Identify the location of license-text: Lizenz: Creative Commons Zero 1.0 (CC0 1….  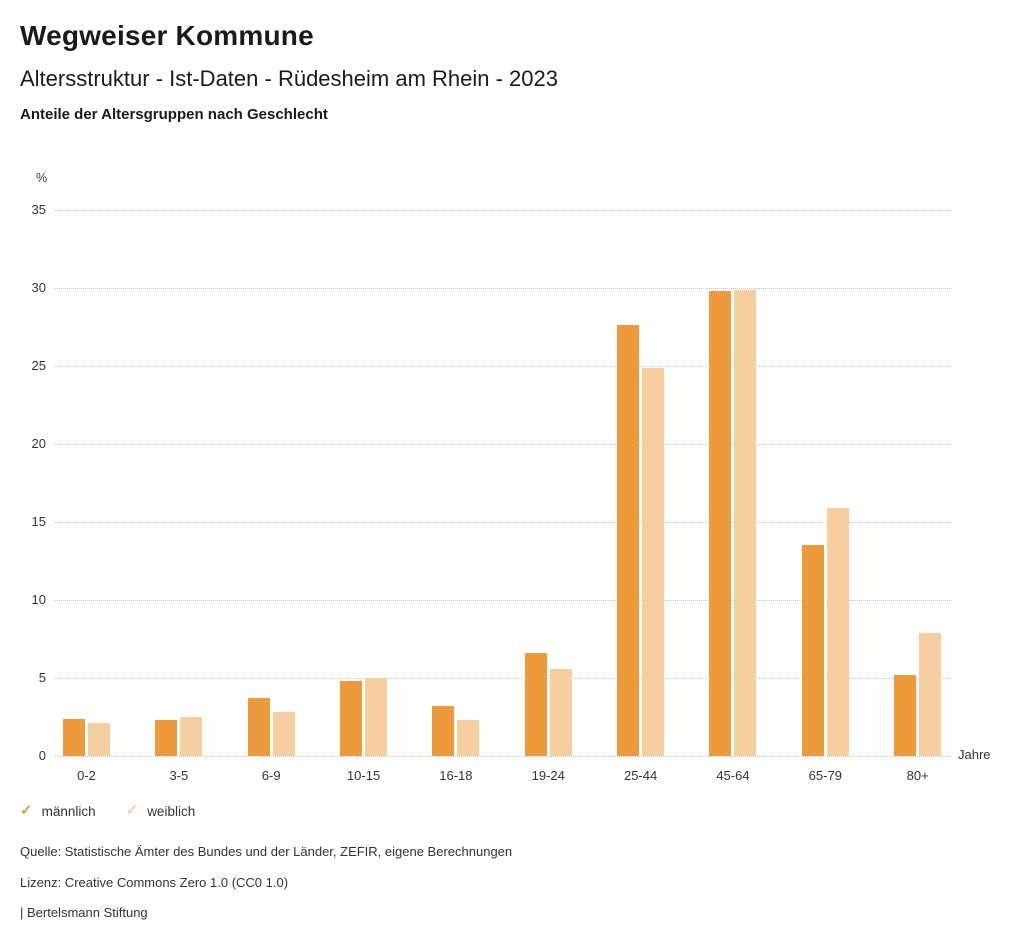
(154, 882).